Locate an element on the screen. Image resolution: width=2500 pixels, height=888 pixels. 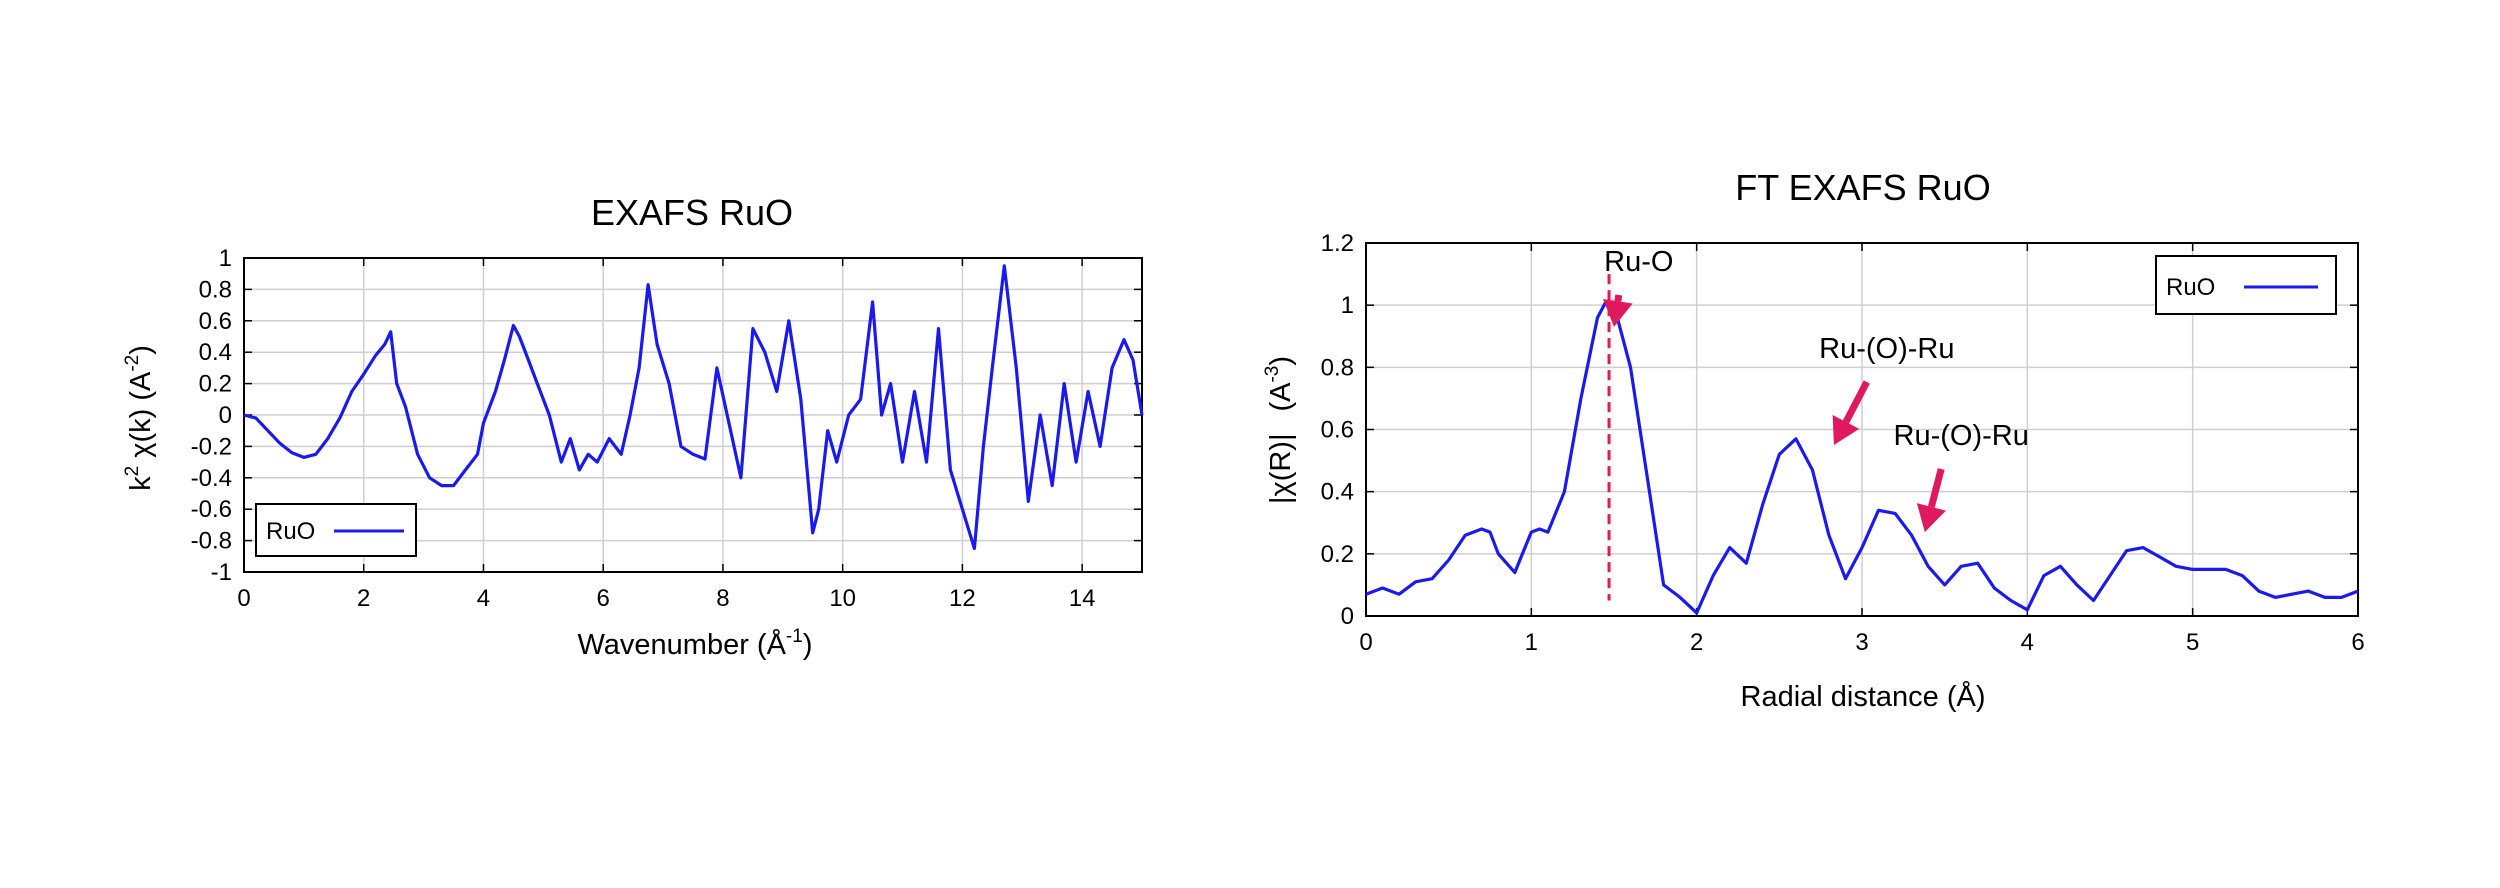
x-tick-label: 14 is located at coordinates (1082, 598).